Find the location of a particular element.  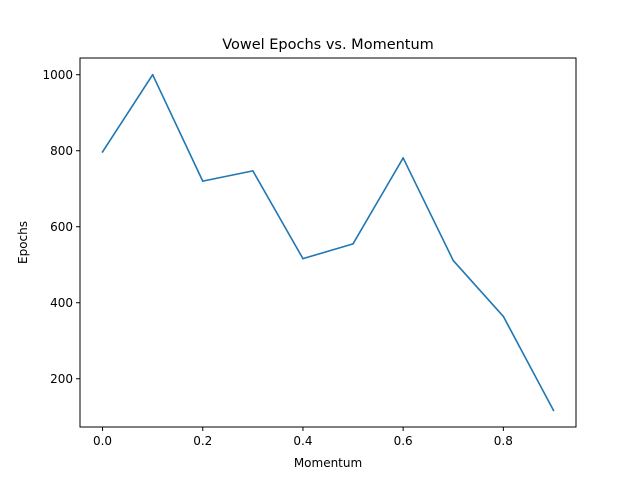

y-axis-label: Epochs is located at coordinates (23, 242).